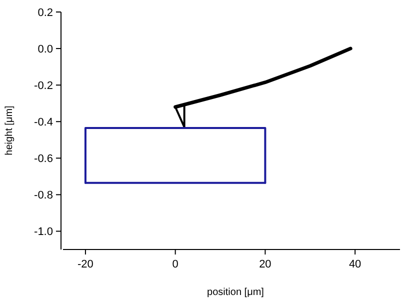 The width and height of the screenshot is (409, 306). What do you see at coordinates (45, 12) in the screenshot?
I see `y-tick-label: 0.2` at bounding box center [45, 12].